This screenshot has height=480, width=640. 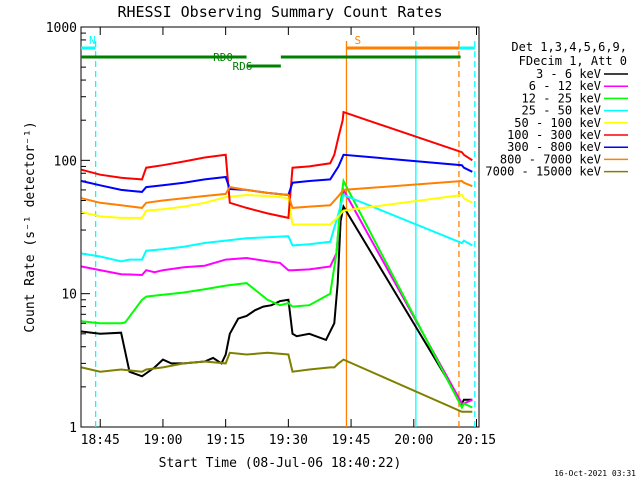 I want to click on y-tick-label-2: 100, so click(x=65, y=161).